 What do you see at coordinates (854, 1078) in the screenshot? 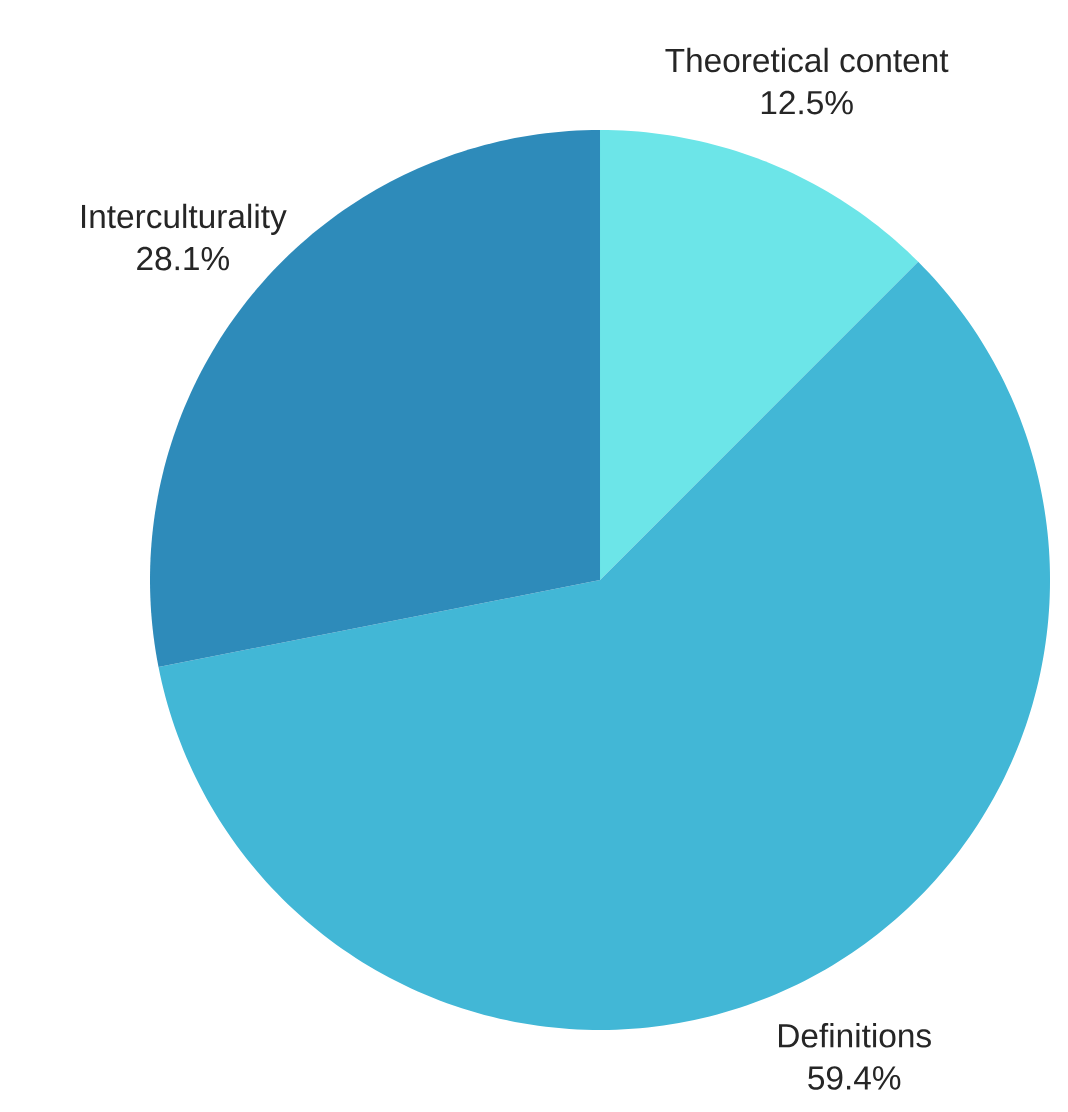
I see `data-label: 59.4%` at bounding box center [854, 1078].